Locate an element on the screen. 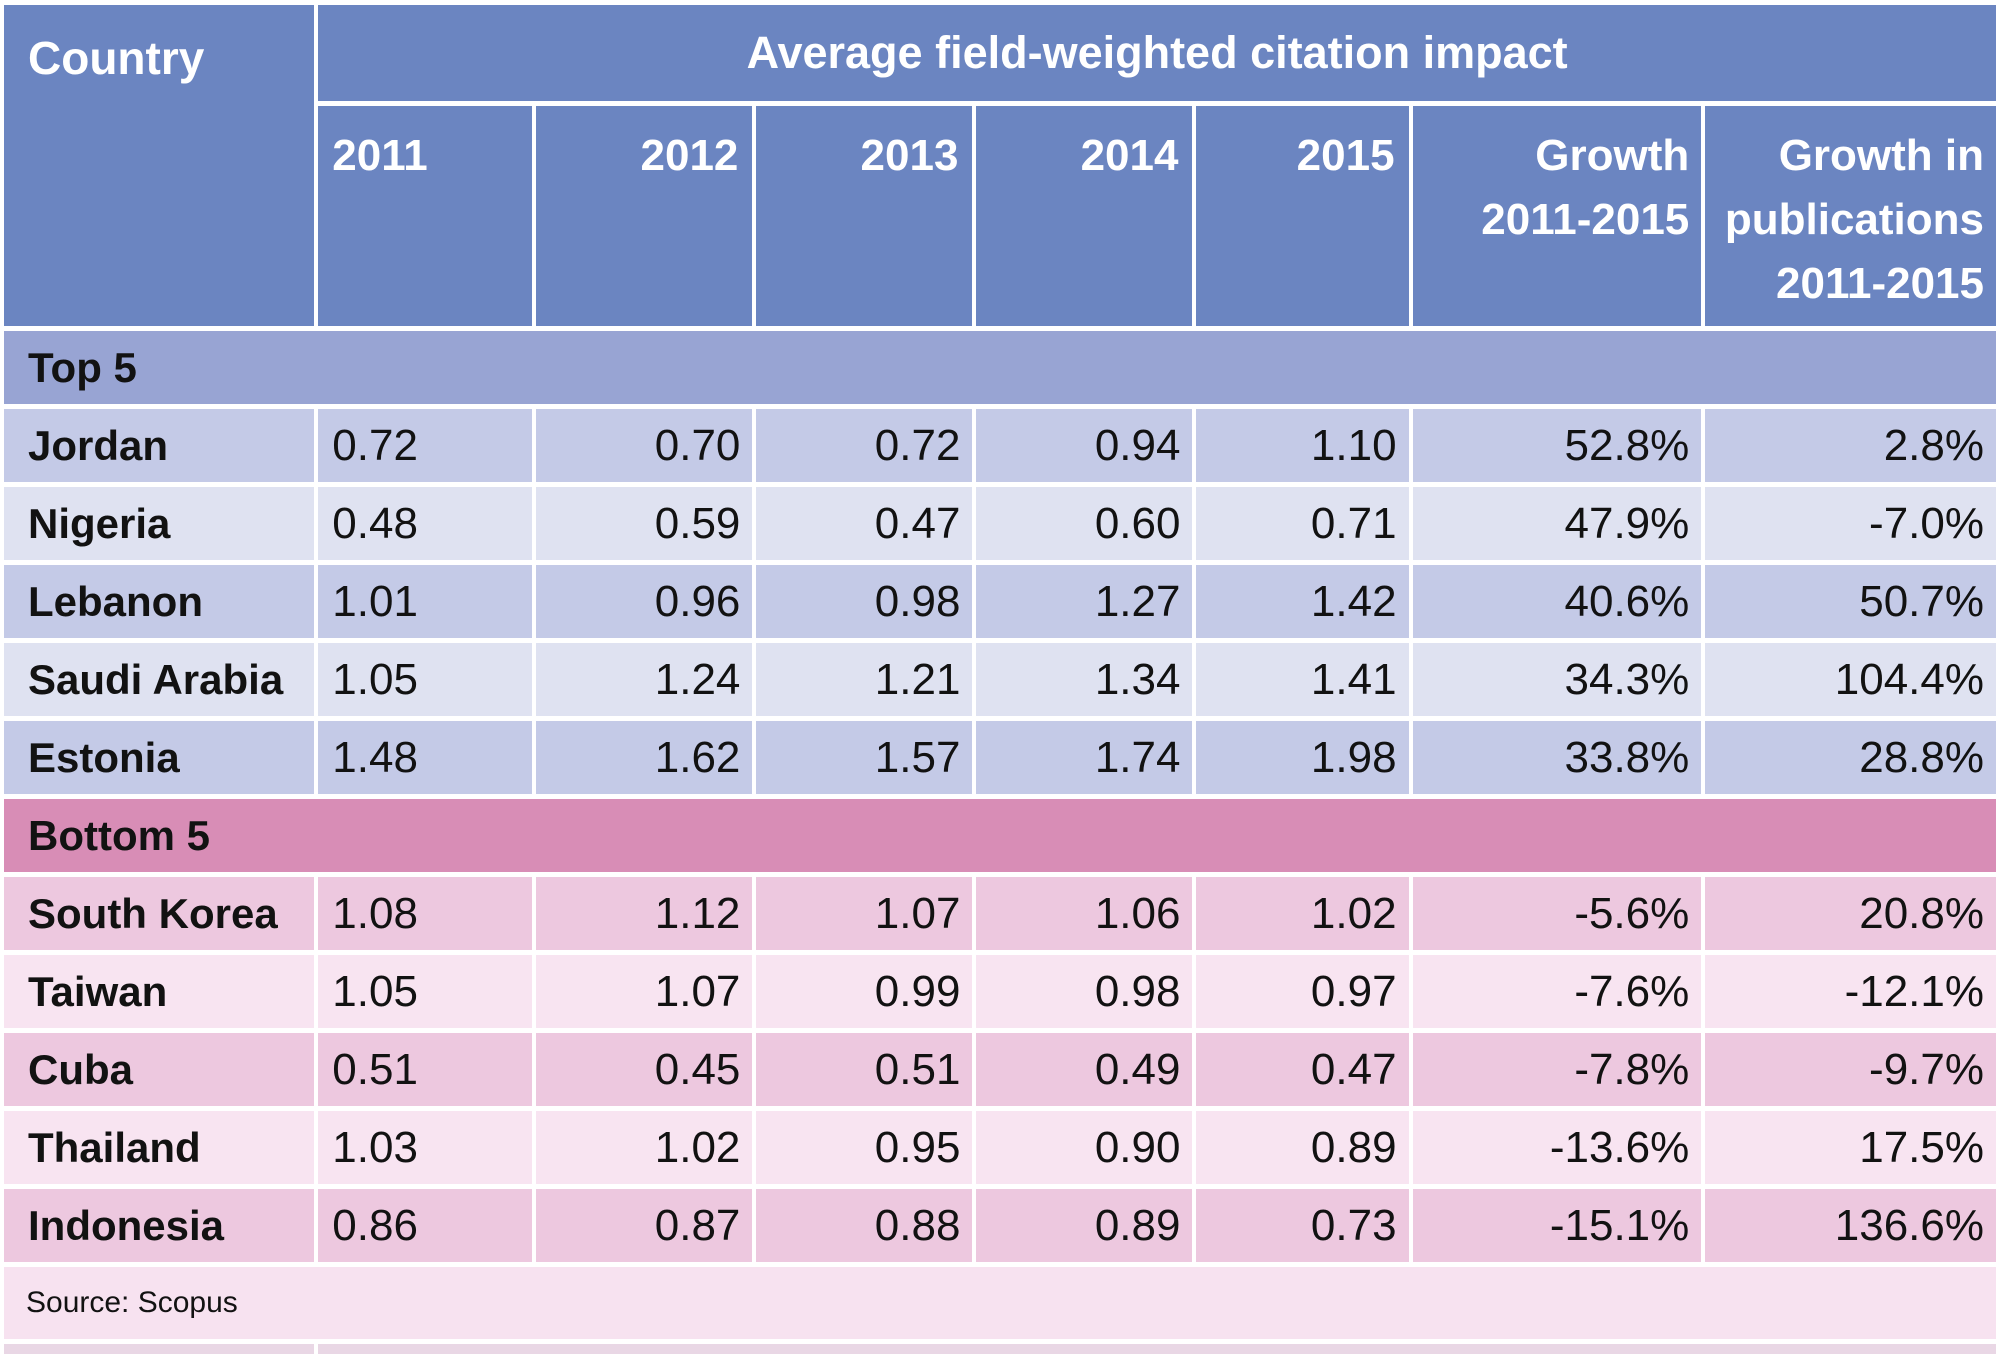  value-cell: 0.87 is located at coordinates (644, 1225).